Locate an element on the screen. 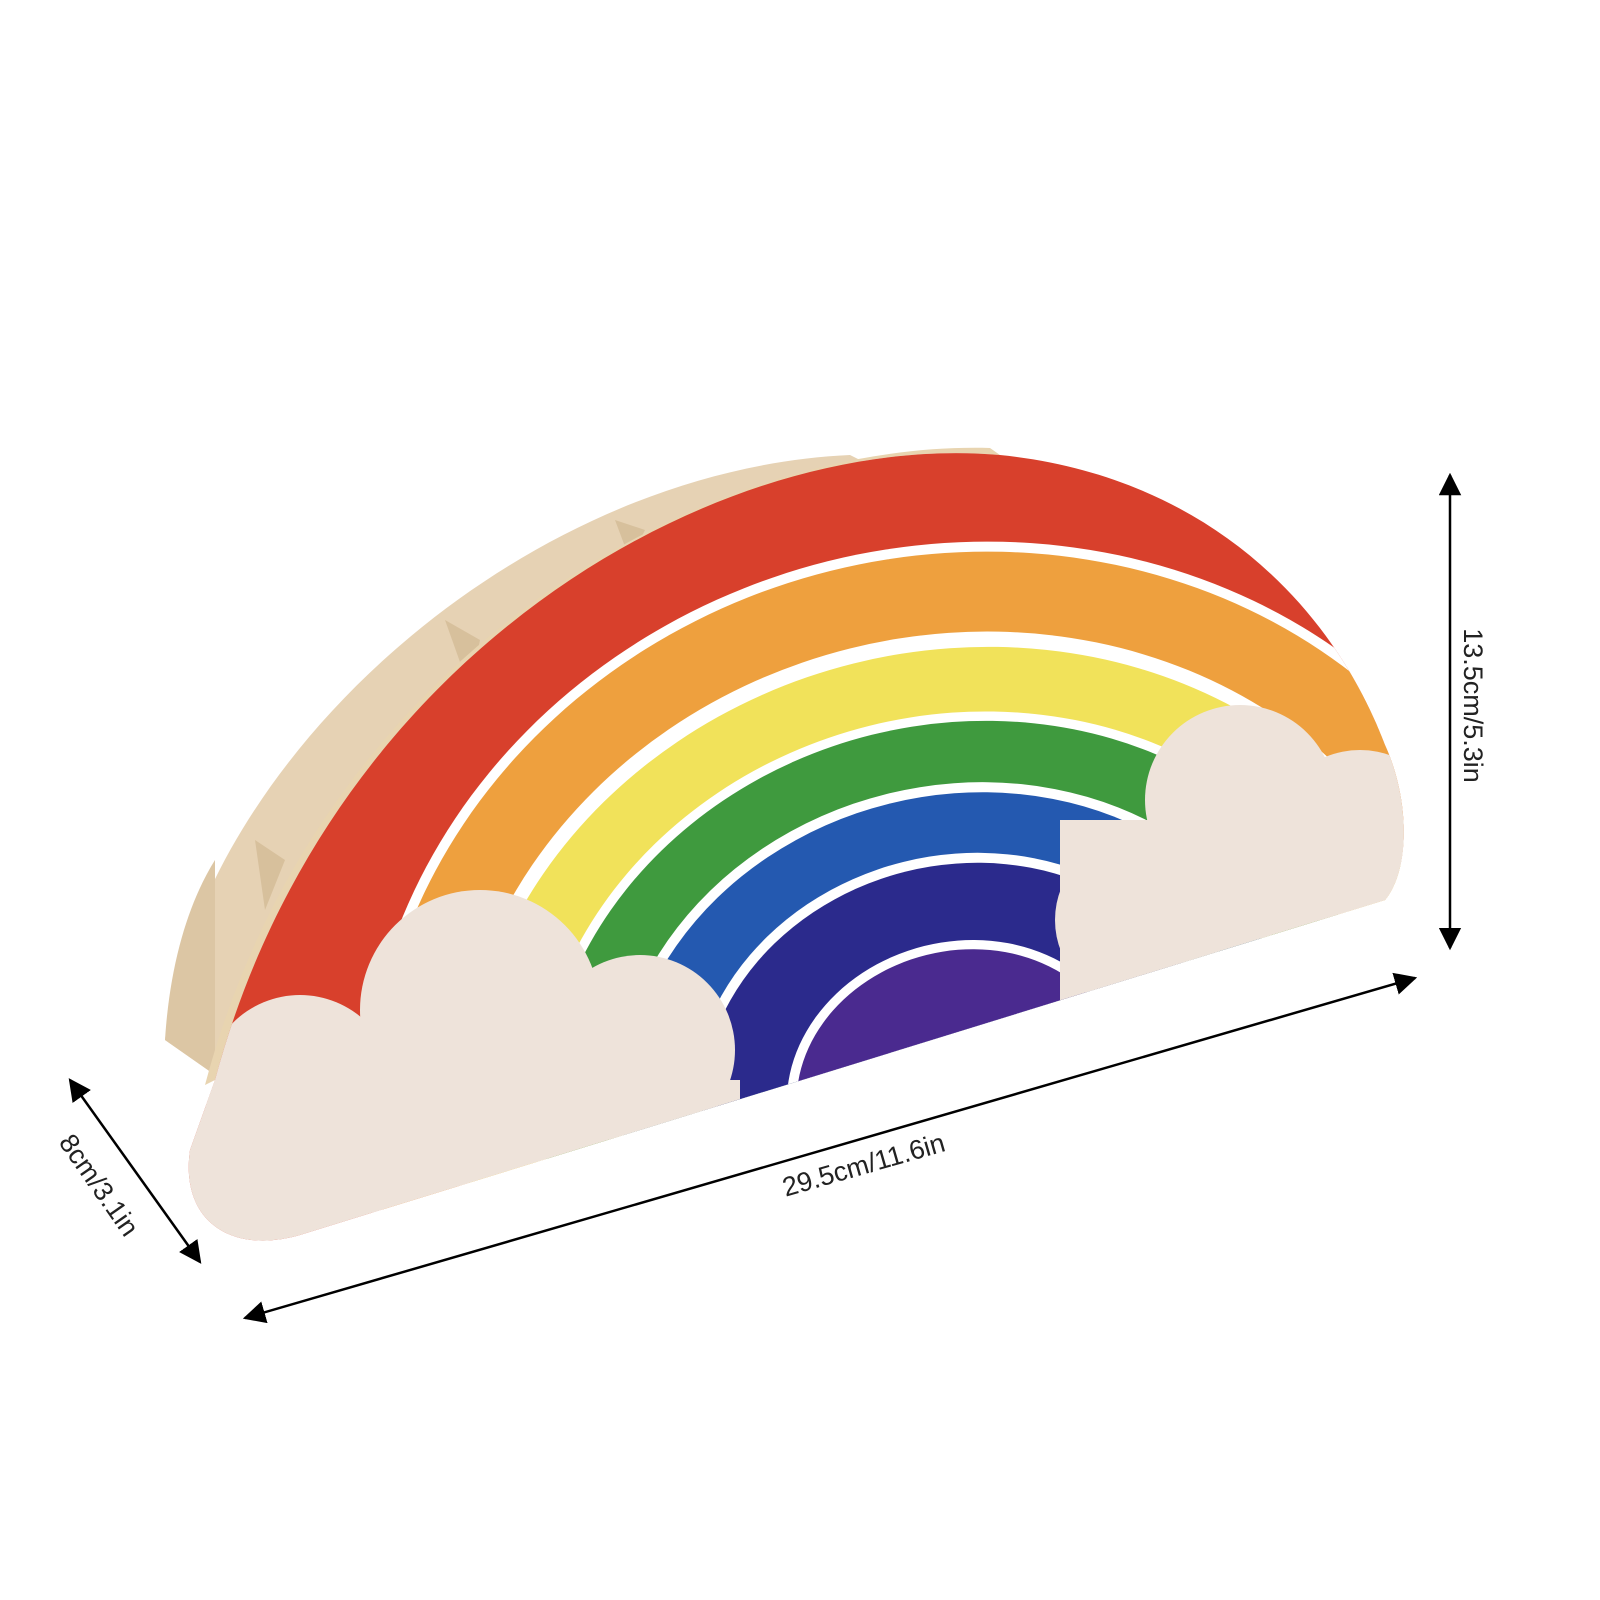 This screenshot has width=1600, height=1600. back-panel-inner is located at coordinates (190, 967).